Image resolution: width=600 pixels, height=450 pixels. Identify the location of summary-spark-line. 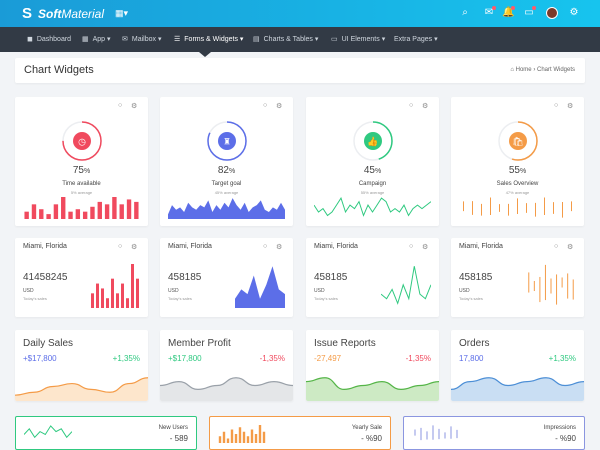
(48, 432).